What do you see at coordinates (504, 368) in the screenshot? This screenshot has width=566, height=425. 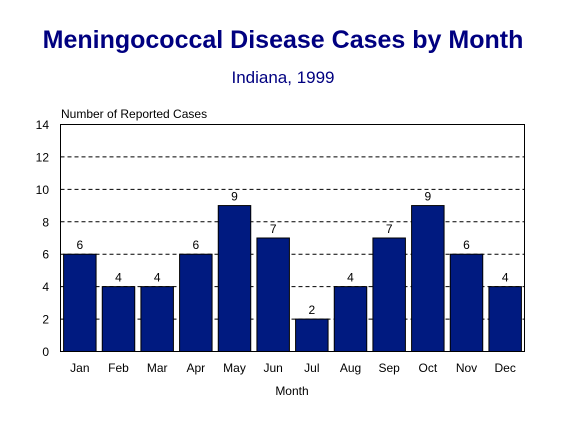 I see `x-tick-label: Dec` at bounding box center [504, 368].